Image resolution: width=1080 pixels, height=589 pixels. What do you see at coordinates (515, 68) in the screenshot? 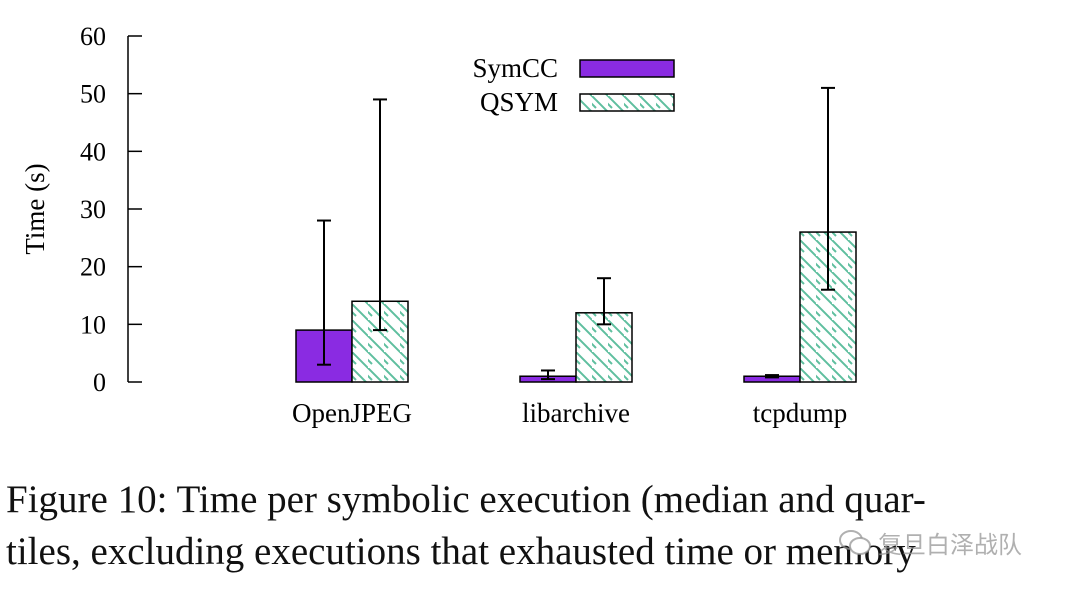
I see `legend-label: SymCC` at bounding box center [515, 68].